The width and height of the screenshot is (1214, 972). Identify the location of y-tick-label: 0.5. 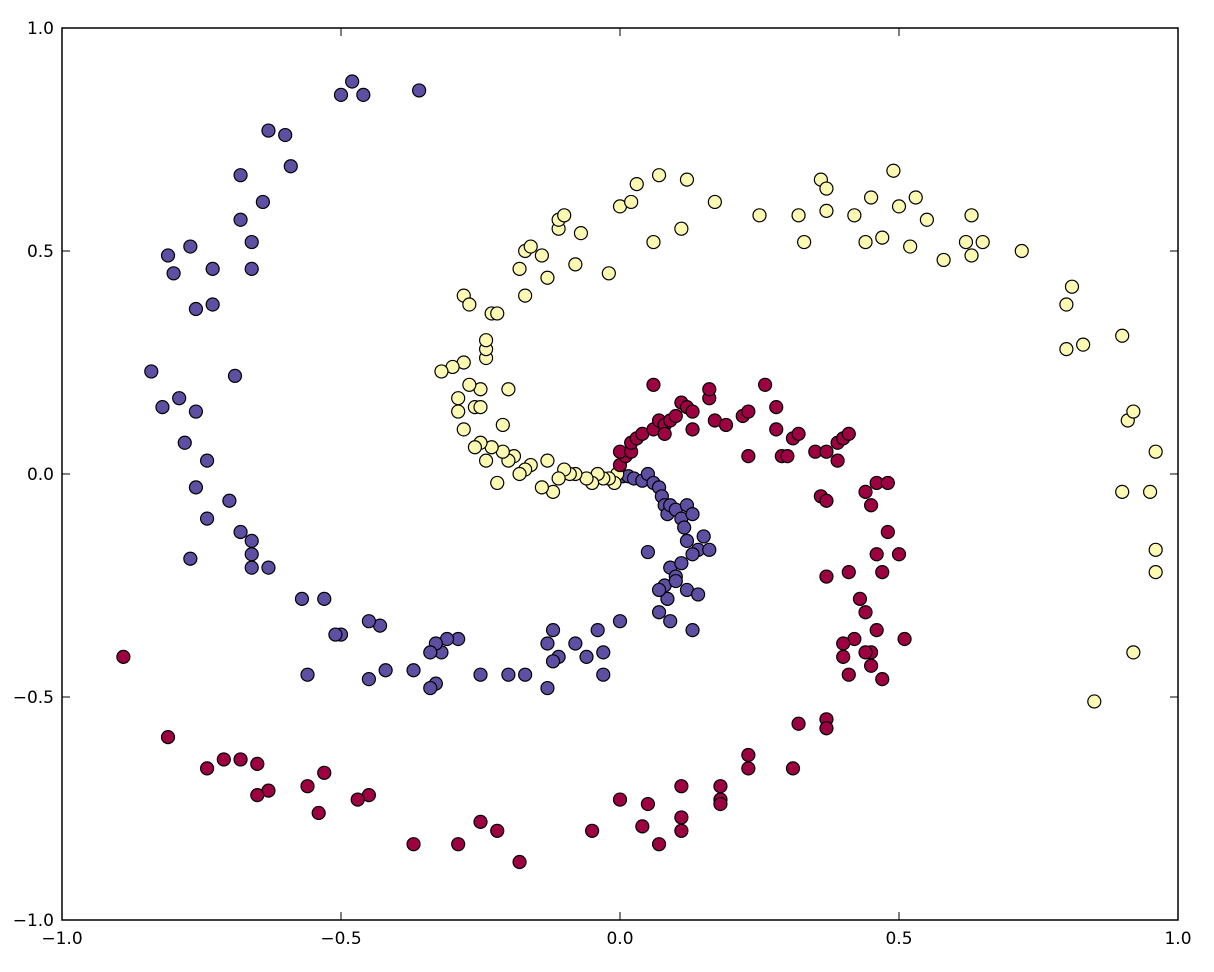
(40, 252).